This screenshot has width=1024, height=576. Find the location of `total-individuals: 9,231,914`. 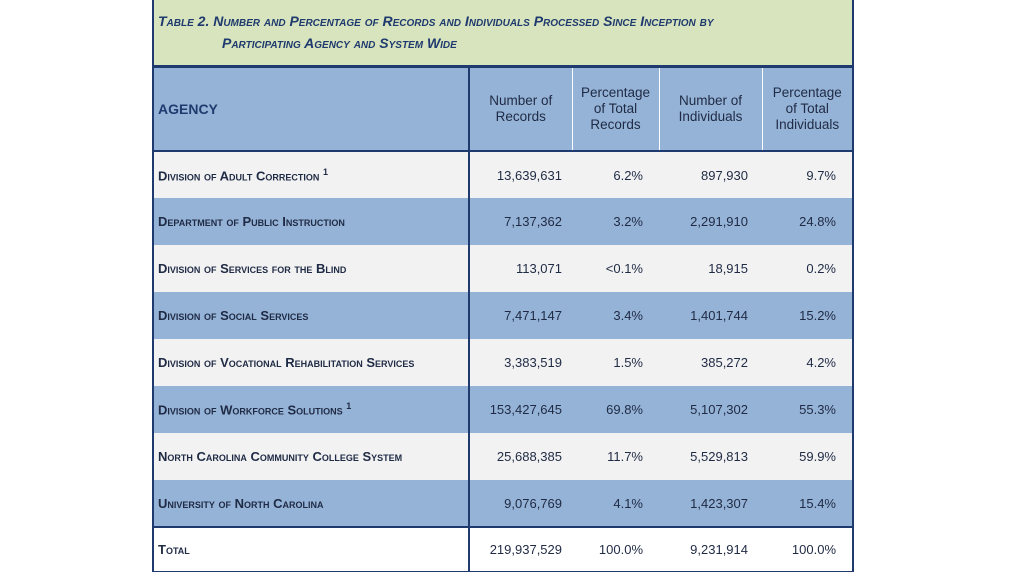

total-individuals: 9,231,914 is located at coordinates (710, 548).